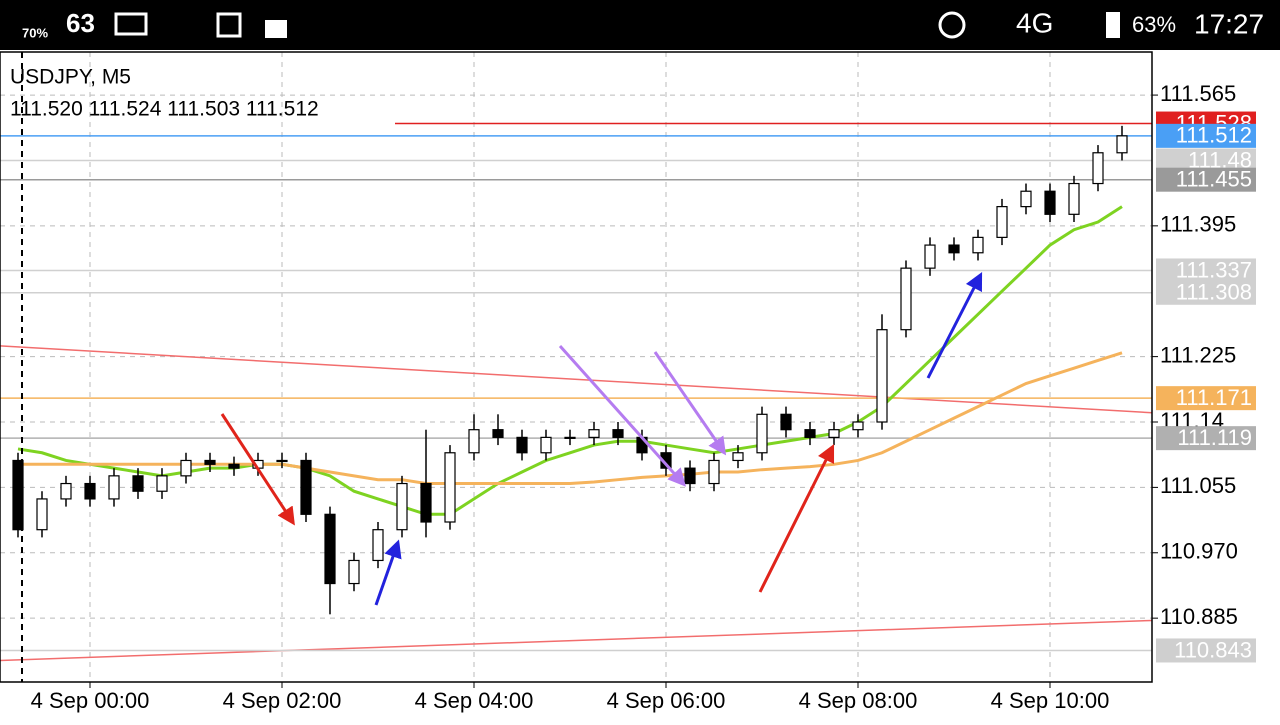  I want to click on price-tag-label: 111.455, so click(1214, 179).